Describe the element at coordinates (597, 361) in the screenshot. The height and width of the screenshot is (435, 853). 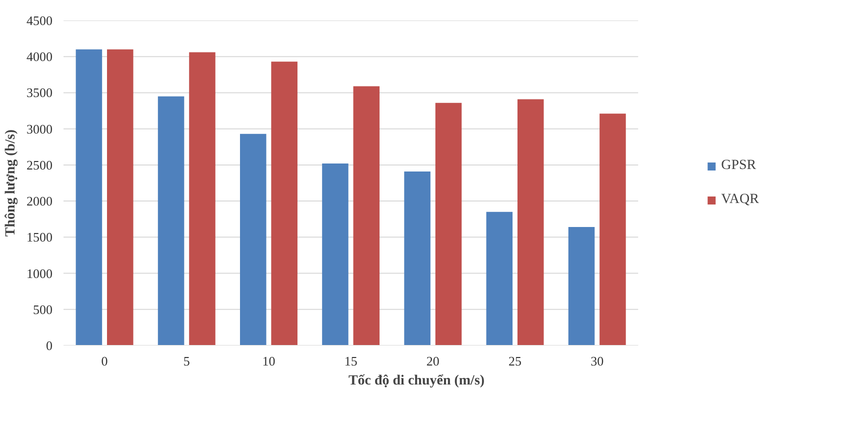
I see `x-tick-label: 30` at that location.